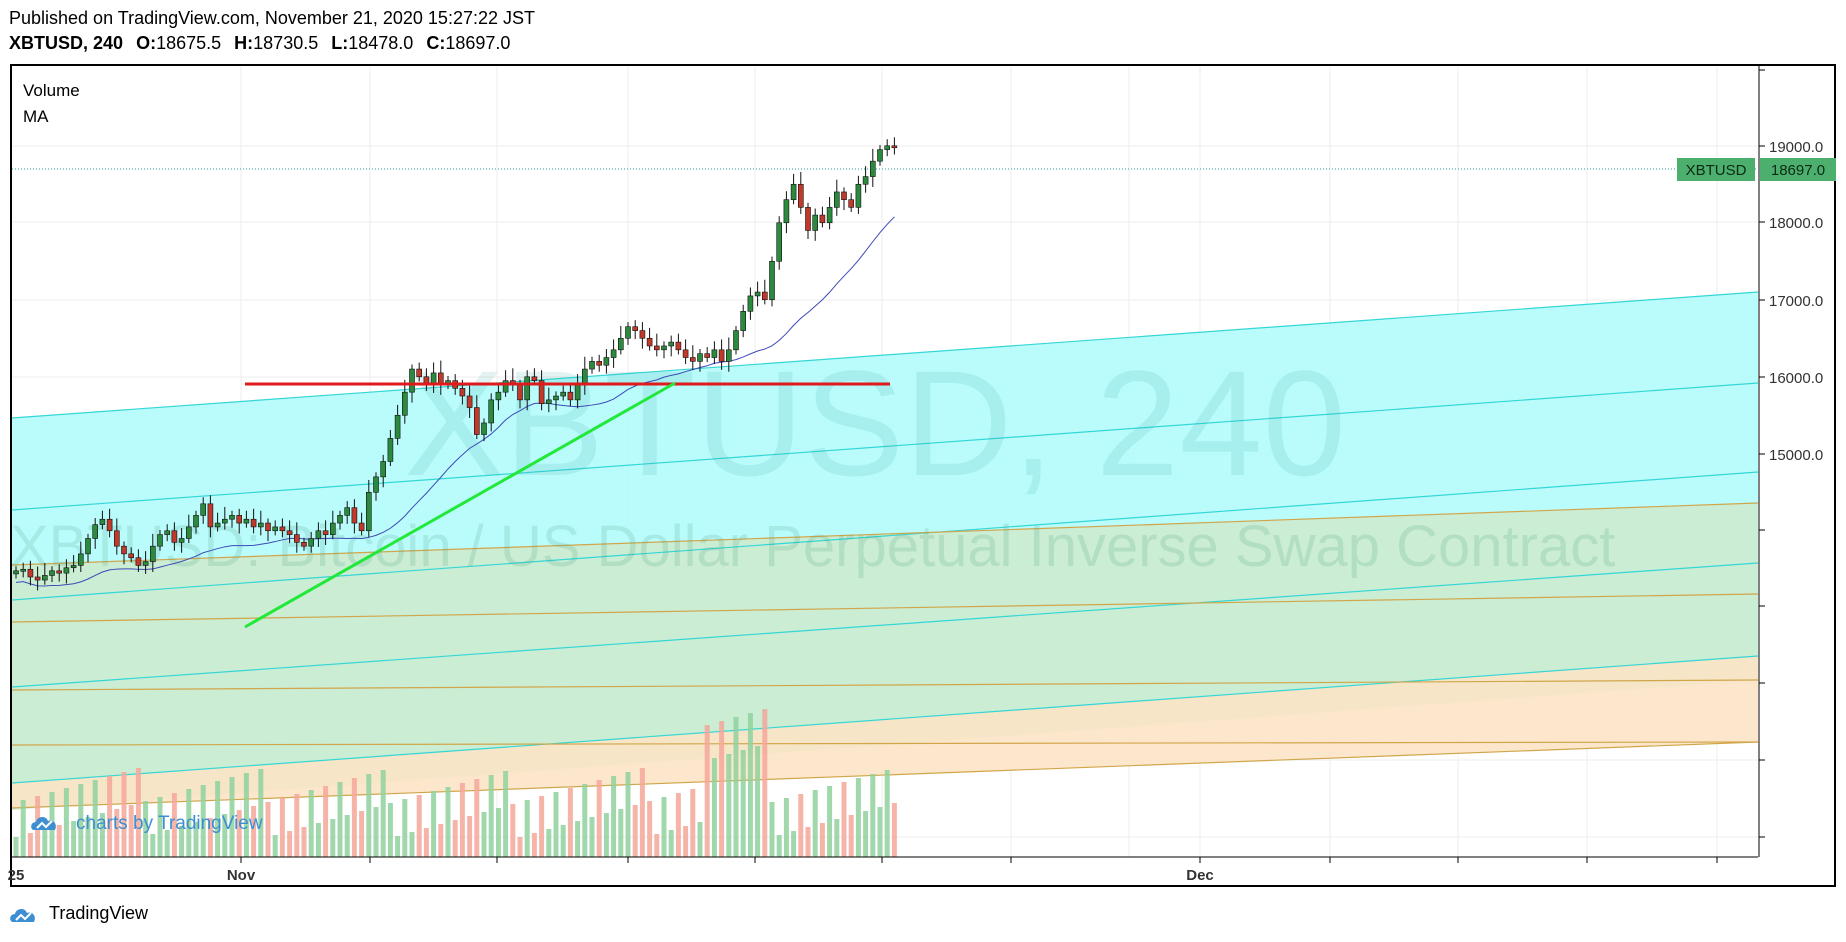 This screenshot has width=1846, height=942. I want to click on tradingview-footer: TradingView, so click(78, 913).